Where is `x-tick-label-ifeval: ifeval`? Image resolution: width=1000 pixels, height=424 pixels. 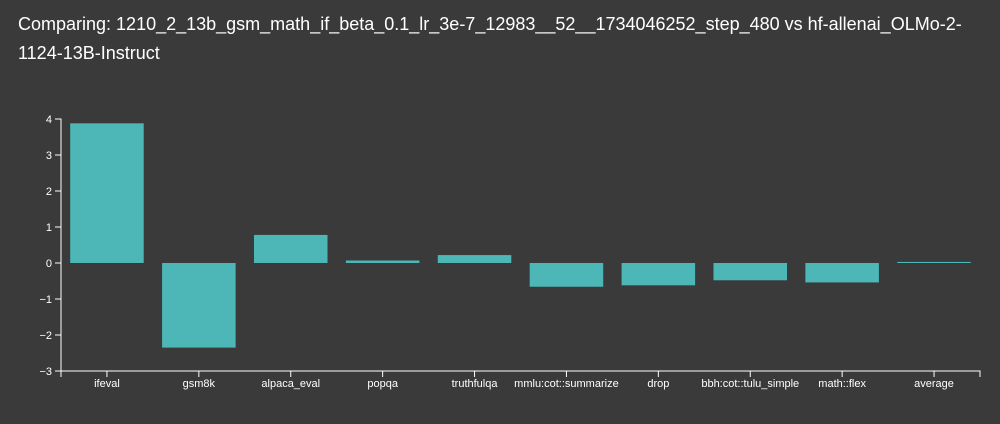
x-tick-label-ifeval: ifeval is located at coordinates (107, 384).